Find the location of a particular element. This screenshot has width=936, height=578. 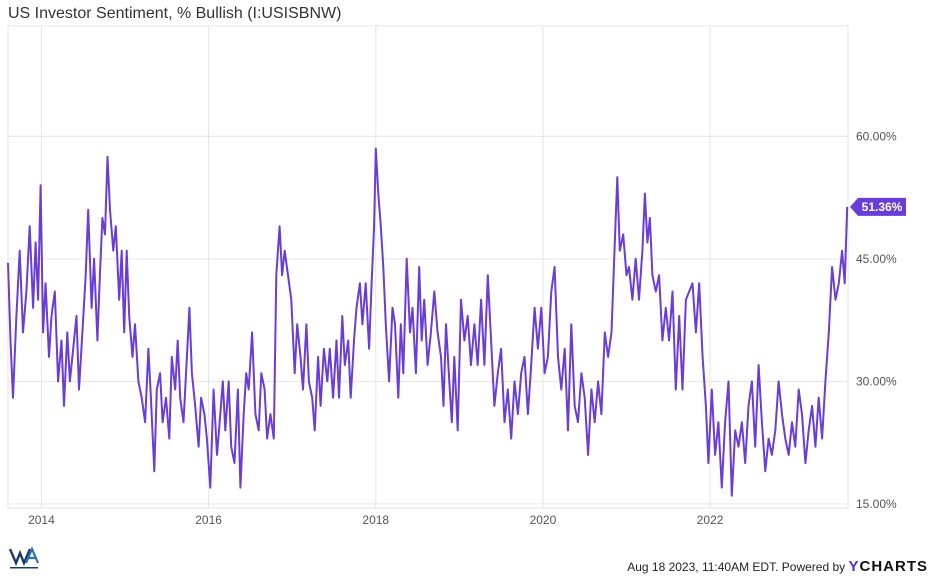

y-tick-label: 15.00% is located at coordinates (876, 504).